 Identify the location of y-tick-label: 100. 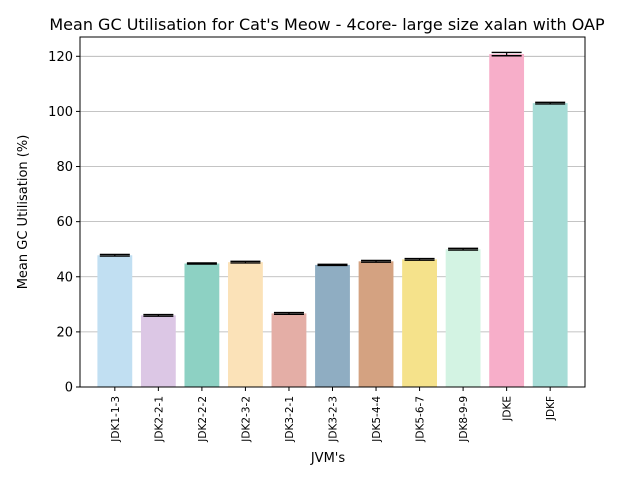
(60, 112).